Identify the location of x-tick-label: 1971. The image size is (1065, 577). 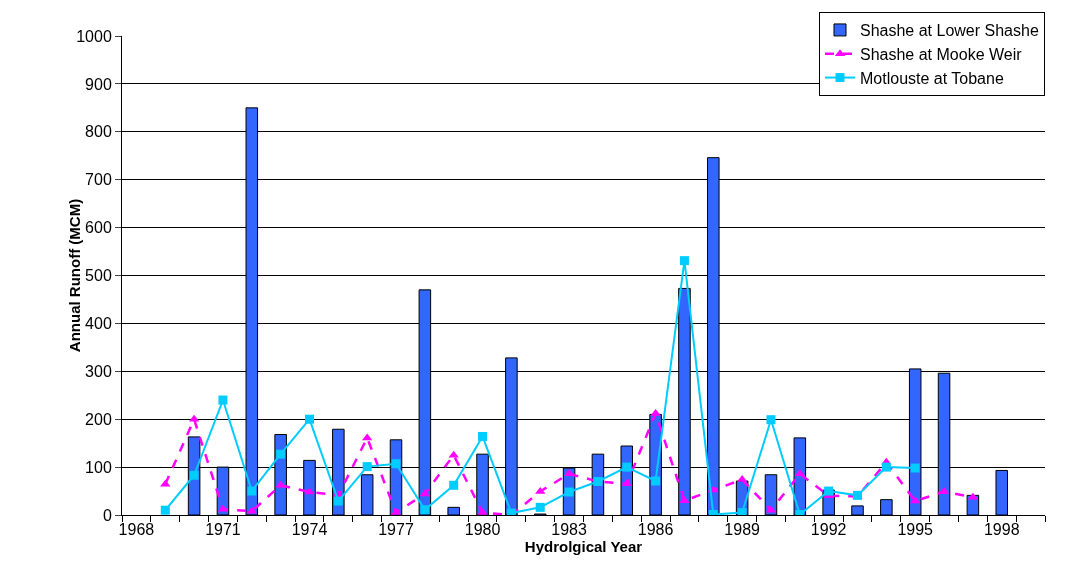
(223, 530).